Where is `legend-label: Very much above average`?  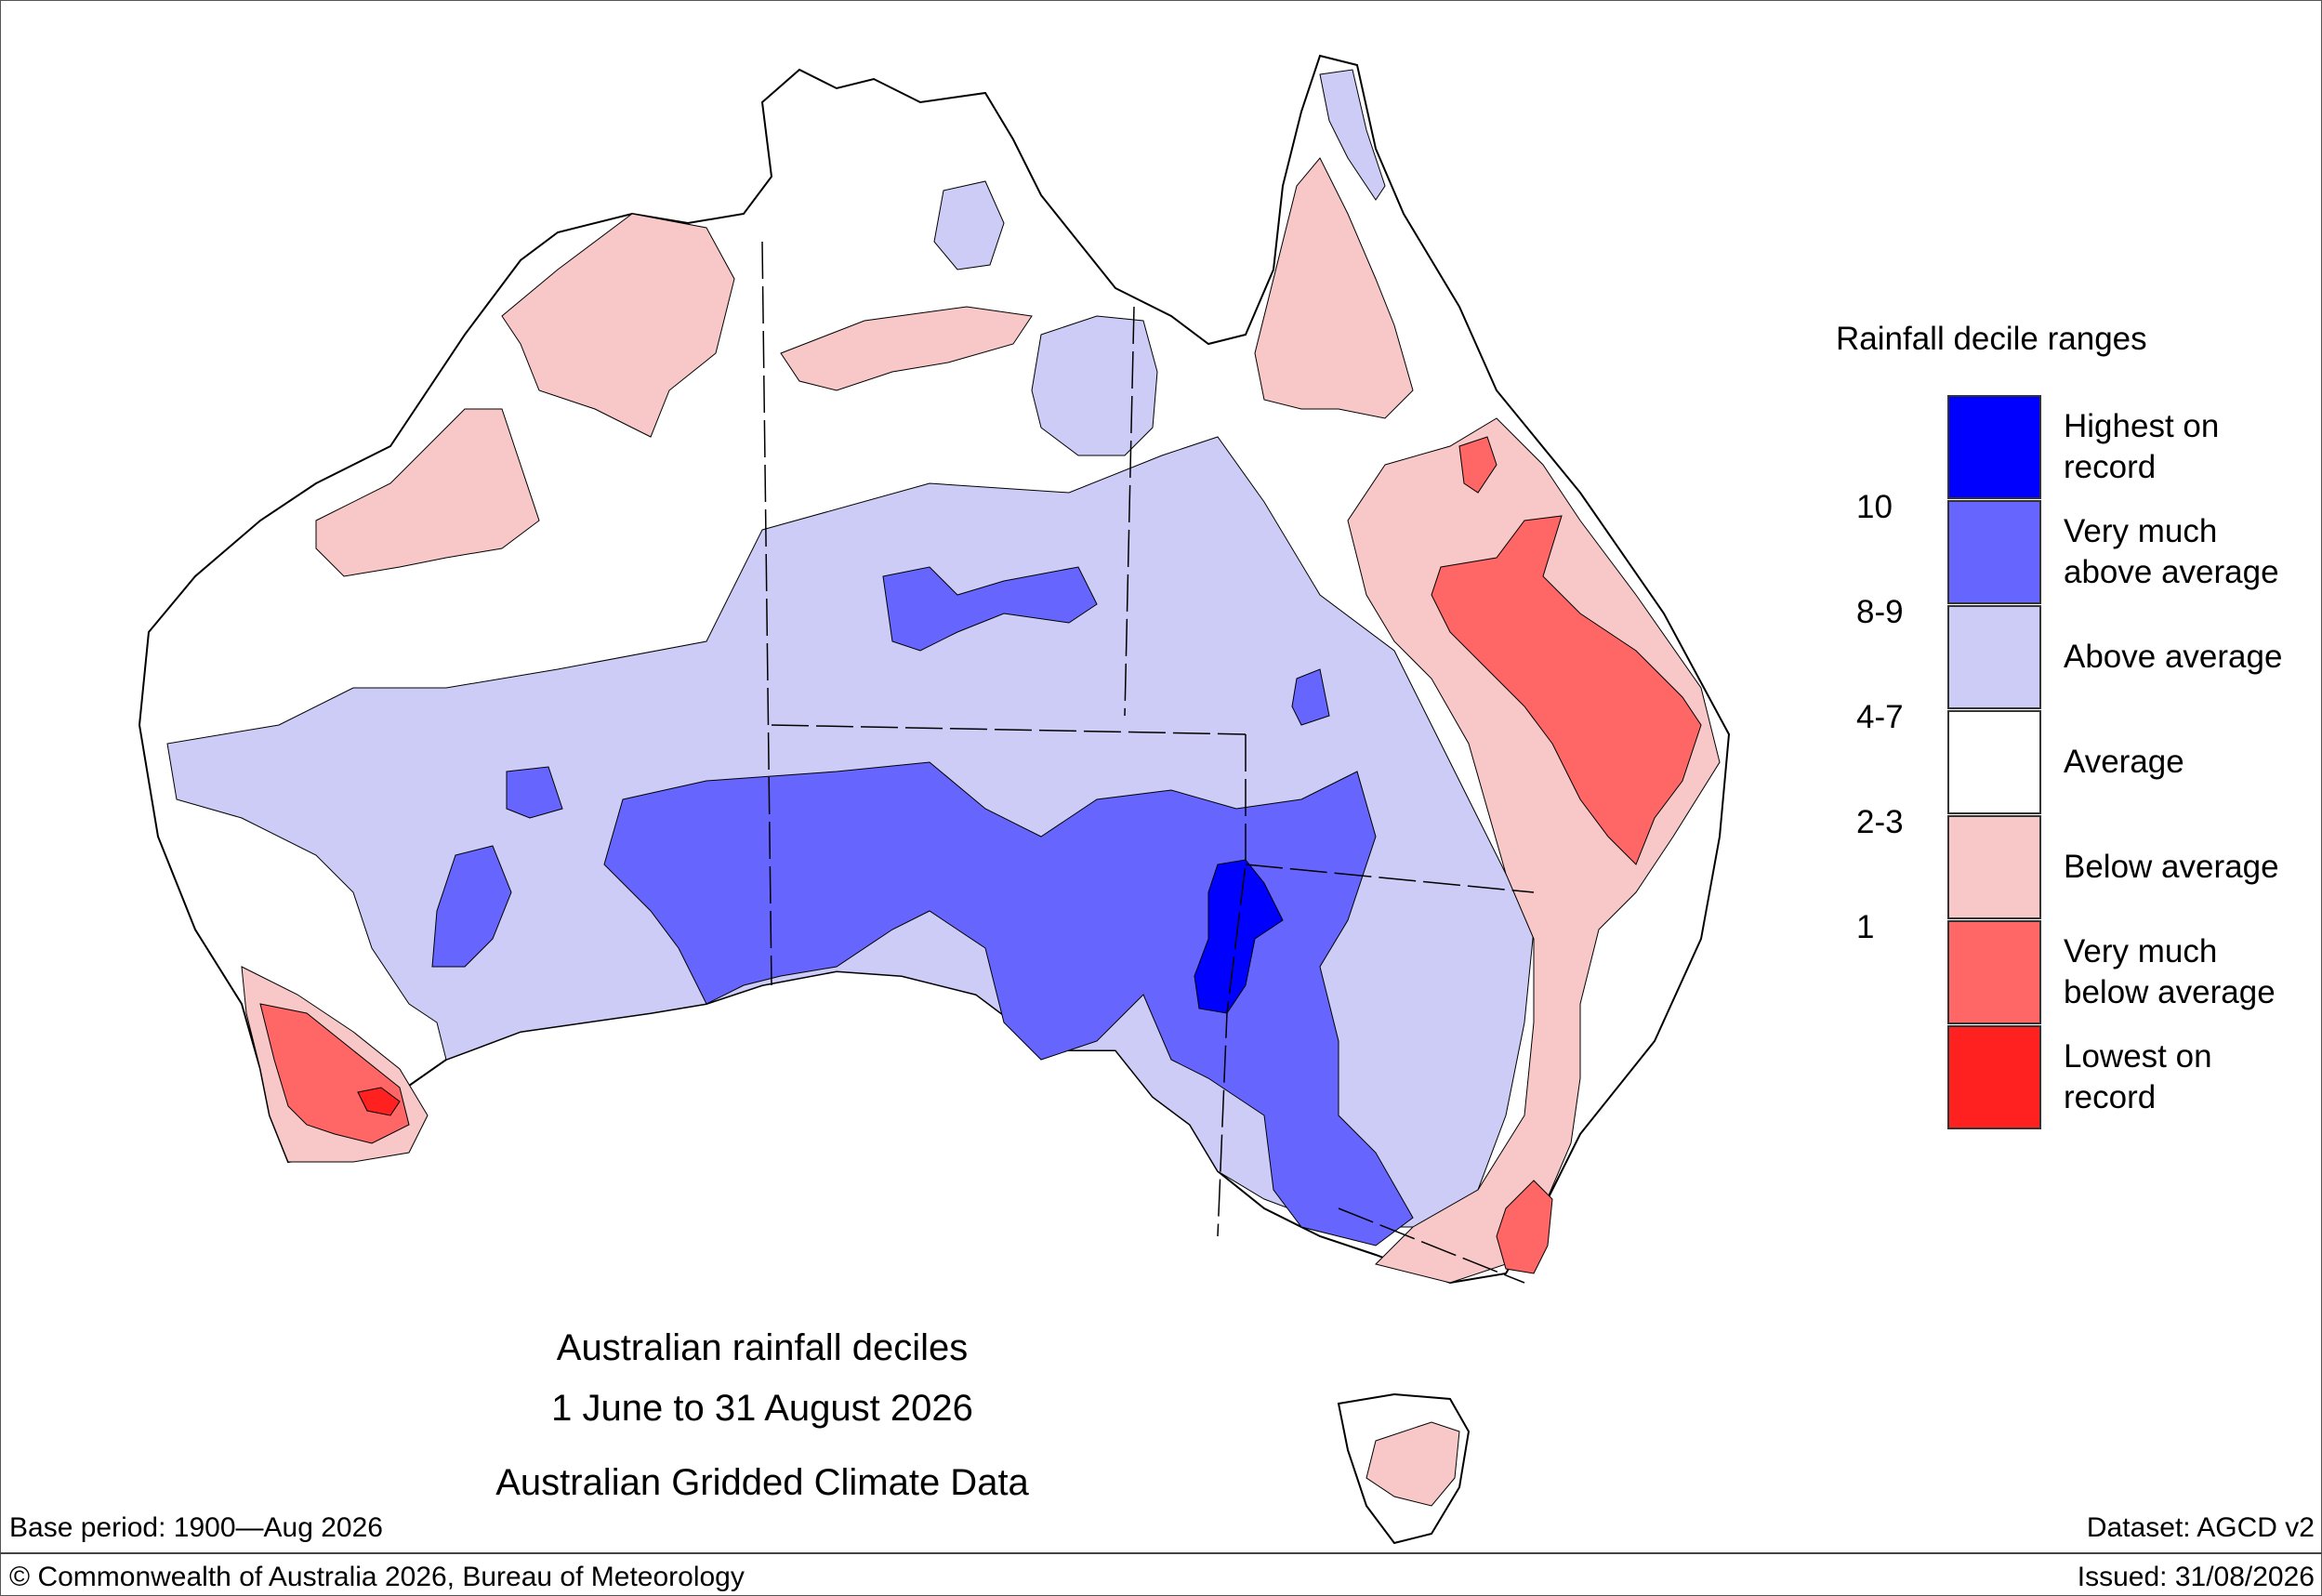 legend-label: Very much above average is located at coordinates (2171, 552).